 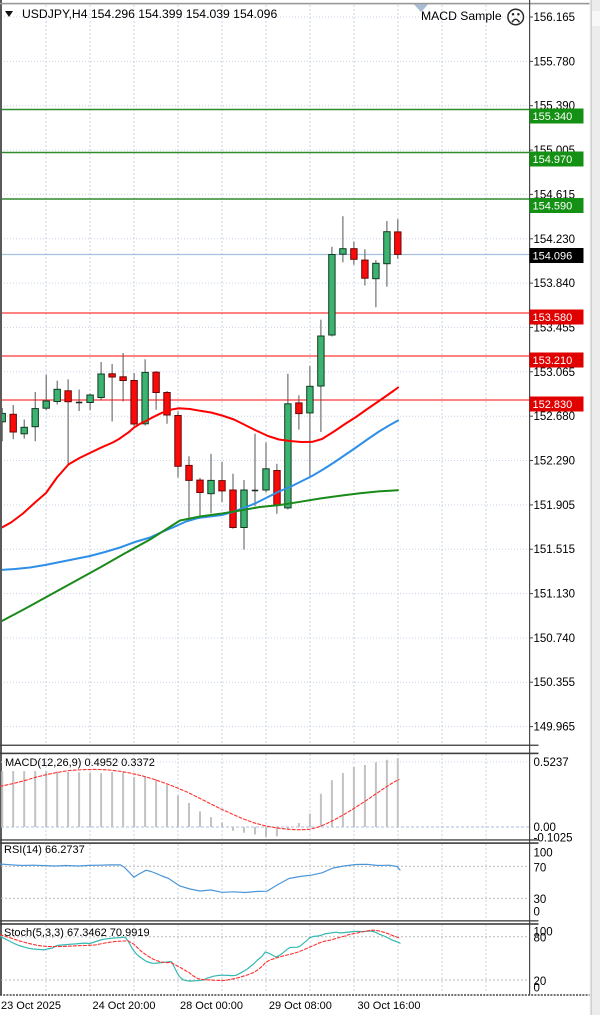 What do you see at coordinates (555, 728) in the screenshot?
I see `svg-text: 149.965` at bounding box center [555, 728].